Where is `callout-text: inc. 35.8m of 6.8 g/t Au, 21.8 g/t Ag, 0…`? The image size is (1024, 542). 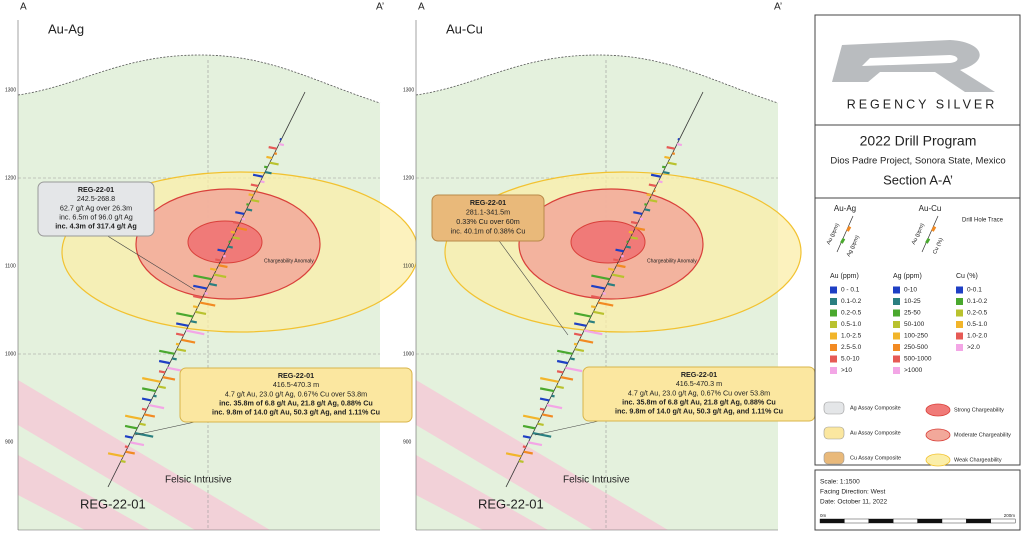 callout-text: inc. 35.8m of 6.8 g/t Au, 21.8 g/t Ag, 0… is located at coordinates (296, 403).